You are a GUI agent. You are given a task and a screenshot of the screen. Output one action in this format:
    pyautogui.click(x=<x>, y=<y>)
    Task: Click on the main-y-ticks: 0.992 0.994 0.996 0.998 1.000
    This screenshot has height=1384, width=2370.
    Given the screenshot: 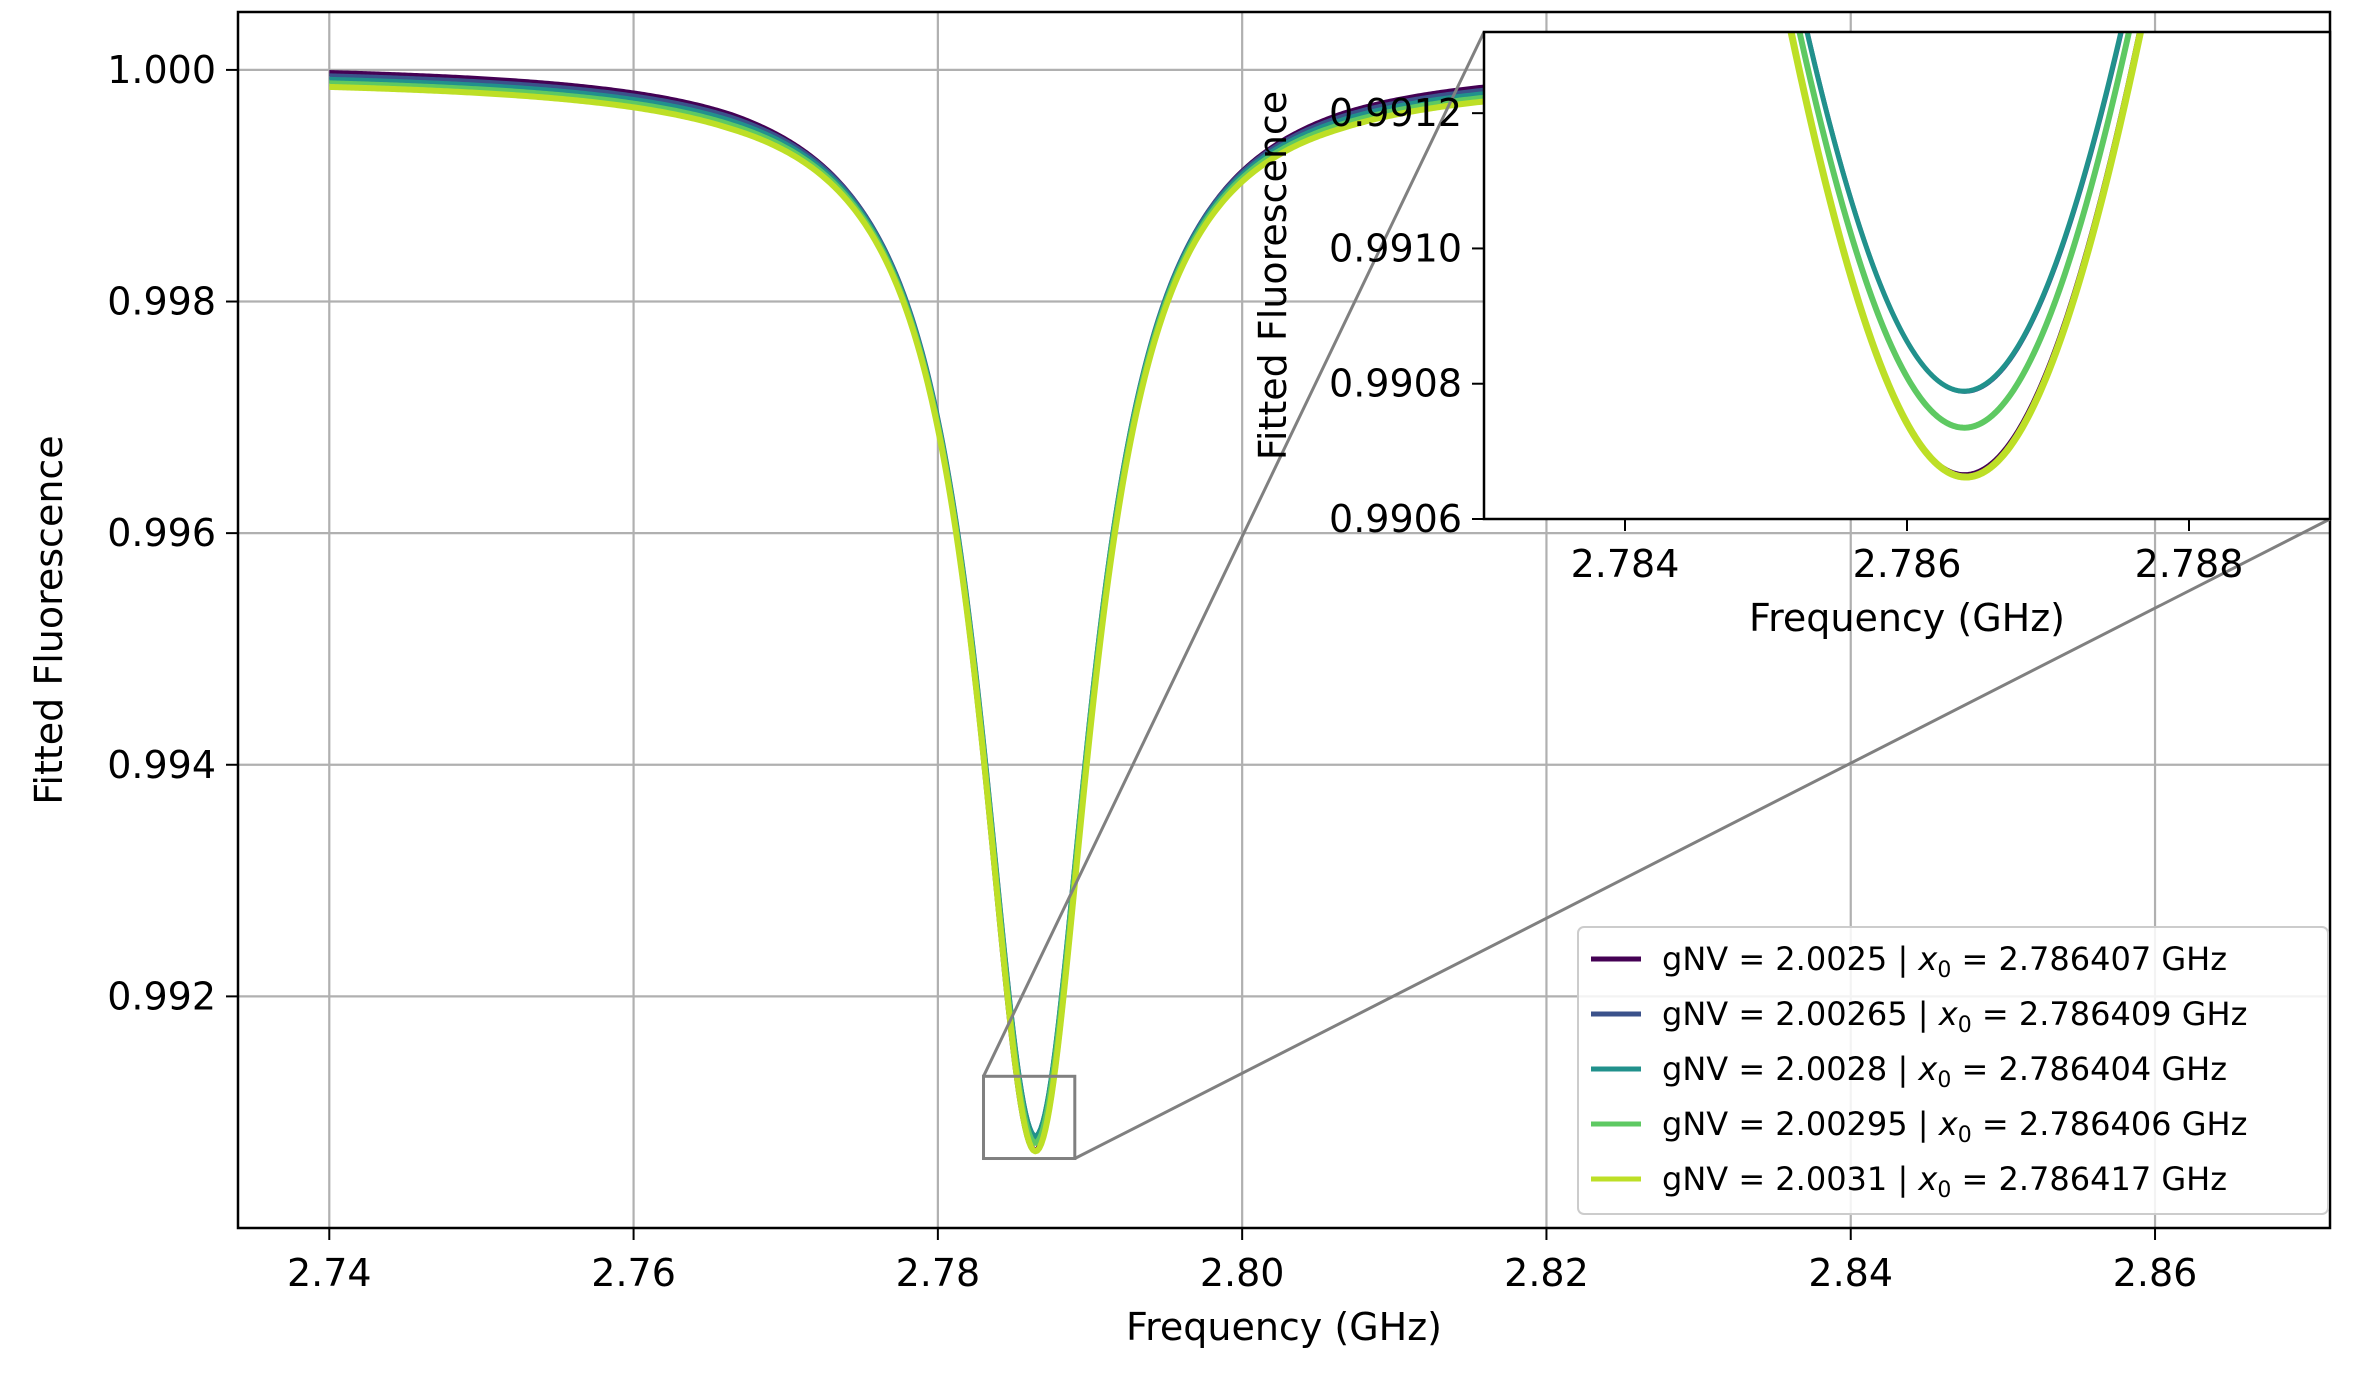 What is the action you would take?
    pyautogui.click(x=172, y=533)
    